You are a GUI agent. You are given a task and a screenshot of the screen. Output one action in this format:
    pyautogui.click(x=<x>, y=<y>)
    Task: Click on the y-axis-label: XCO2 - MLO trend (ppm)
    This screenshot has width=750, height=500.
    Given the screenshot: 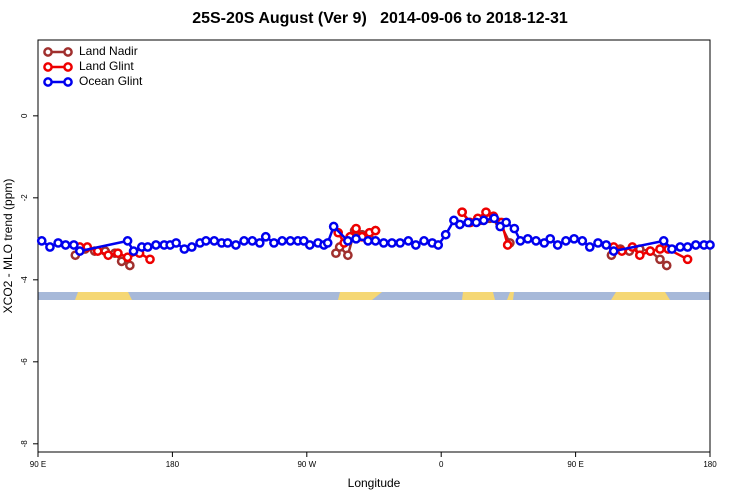 What is the action you would take?
    pyautogui.click(x=8, y=246)
    